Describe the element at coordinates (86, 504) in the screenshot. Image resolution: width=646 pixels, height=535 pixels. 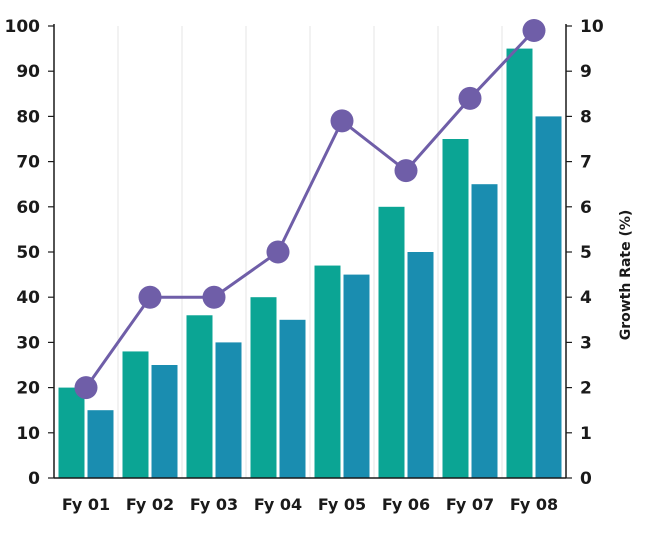
I see `x-category-label: Fy 01` at that location.